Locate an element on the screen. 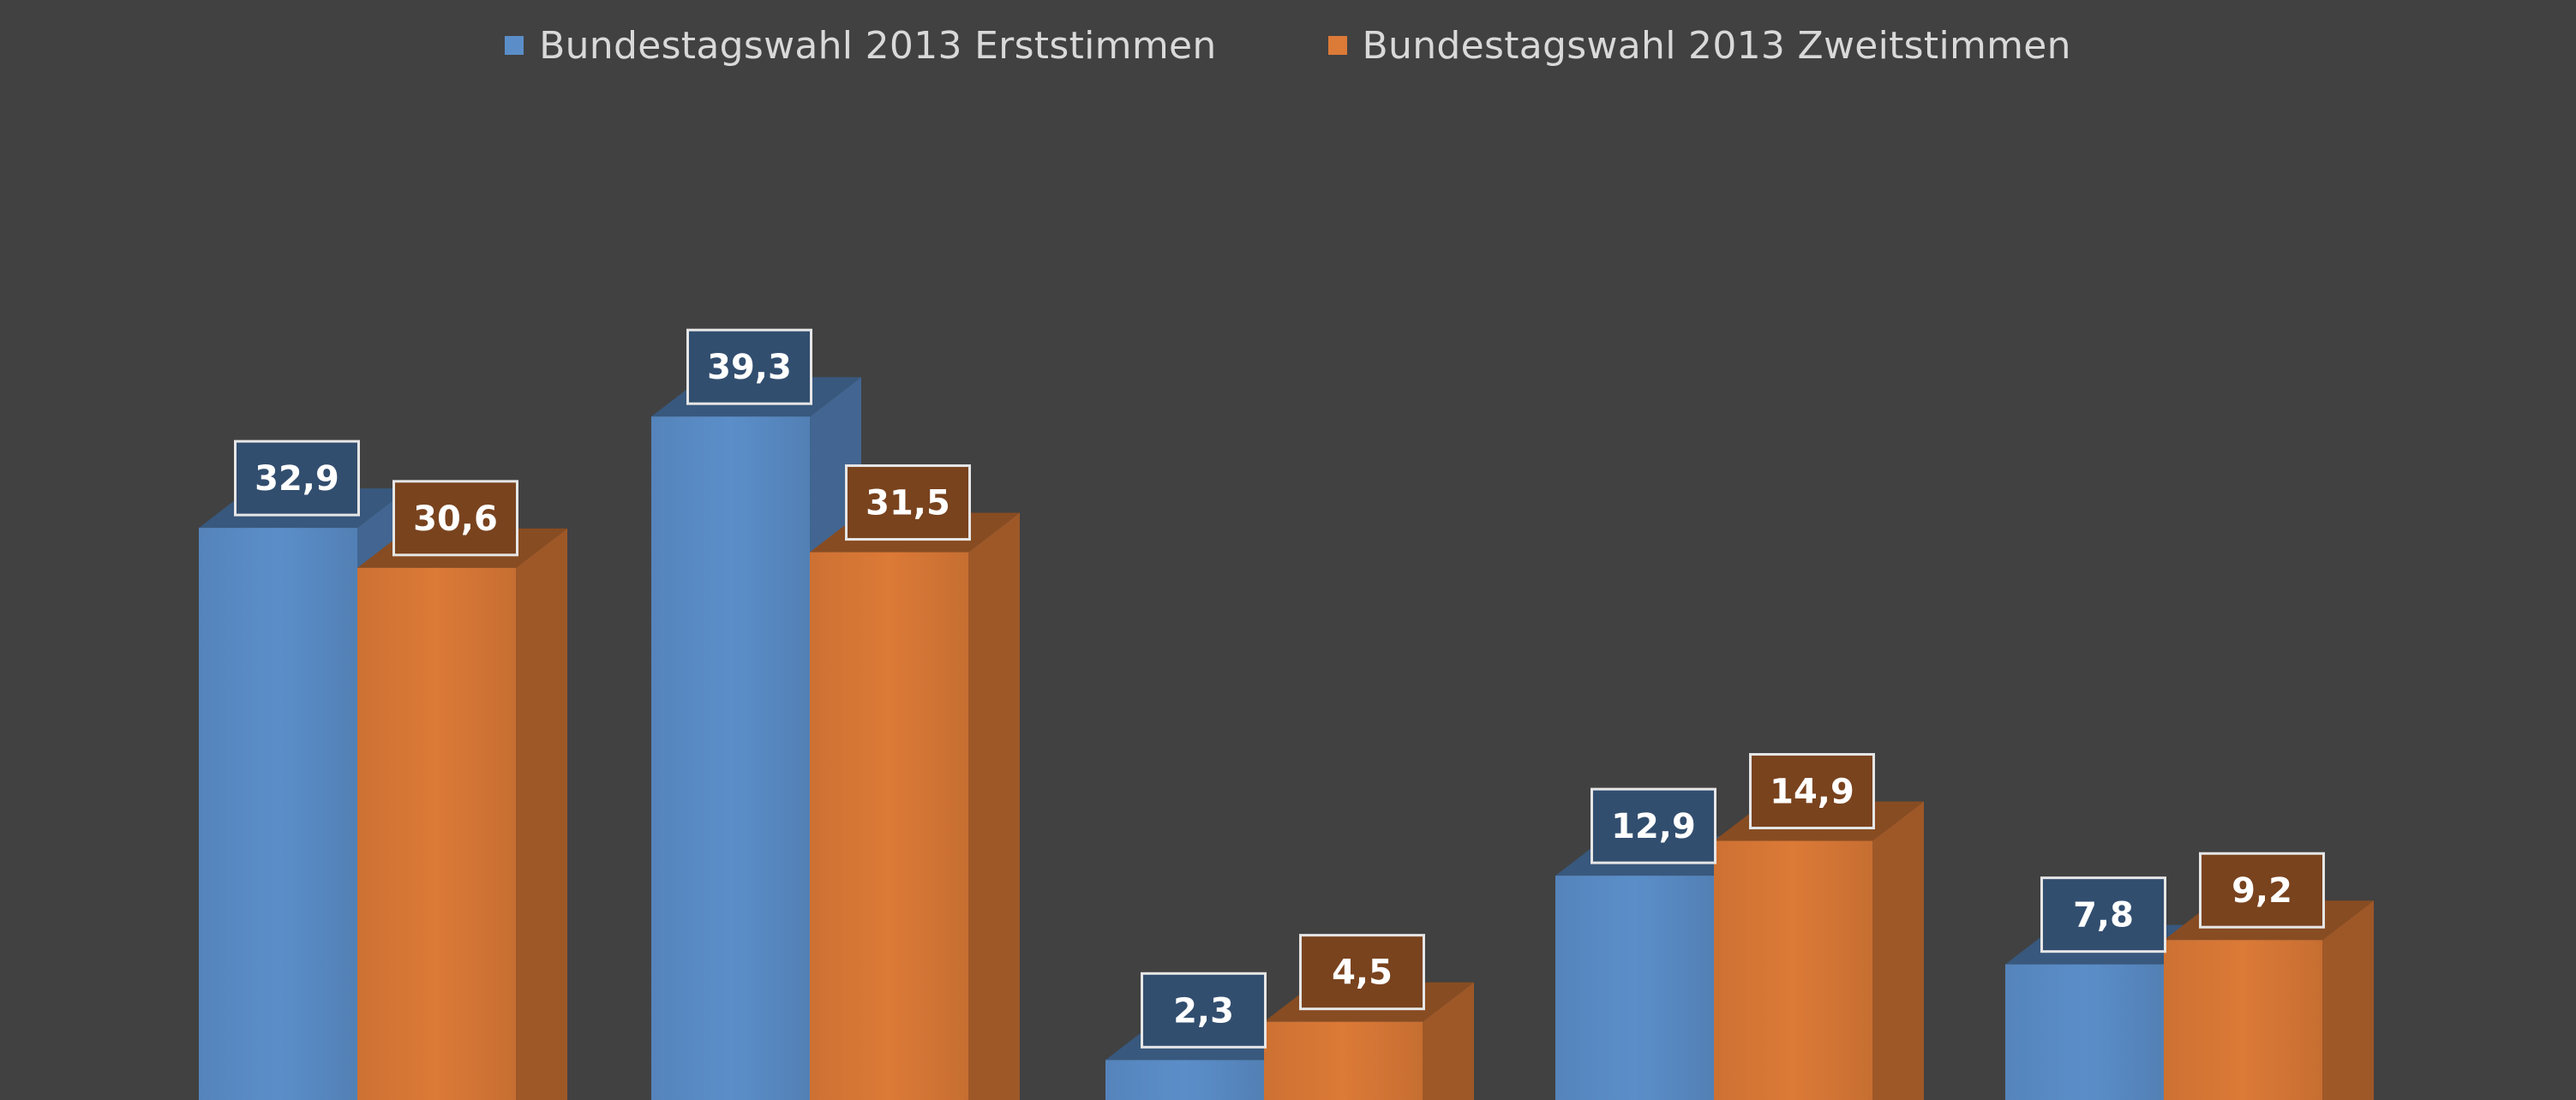 This screenshot has width=2576, height=1100. data-label-text-group-5-series-1: 7,8 is located at coordinates (2103, 916).